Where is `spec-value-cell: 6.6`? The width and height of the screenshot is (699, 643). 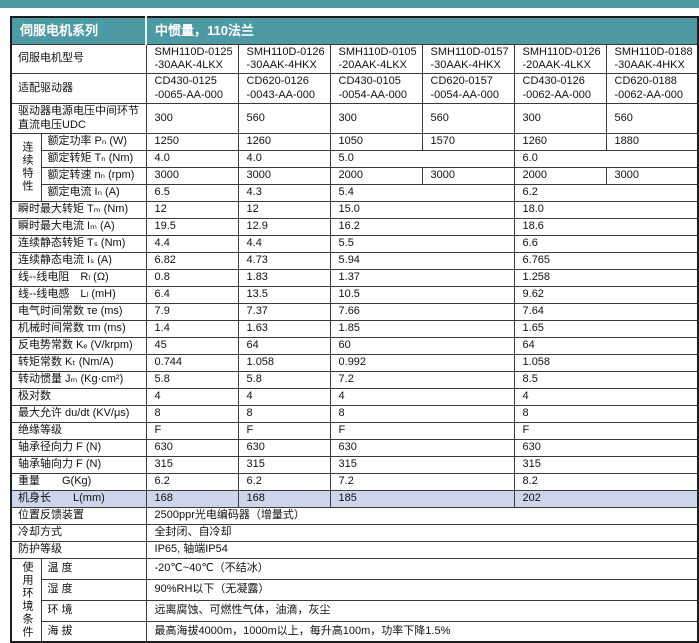 spec-value-cell: 6.6 is located at coordinates (606, 243).